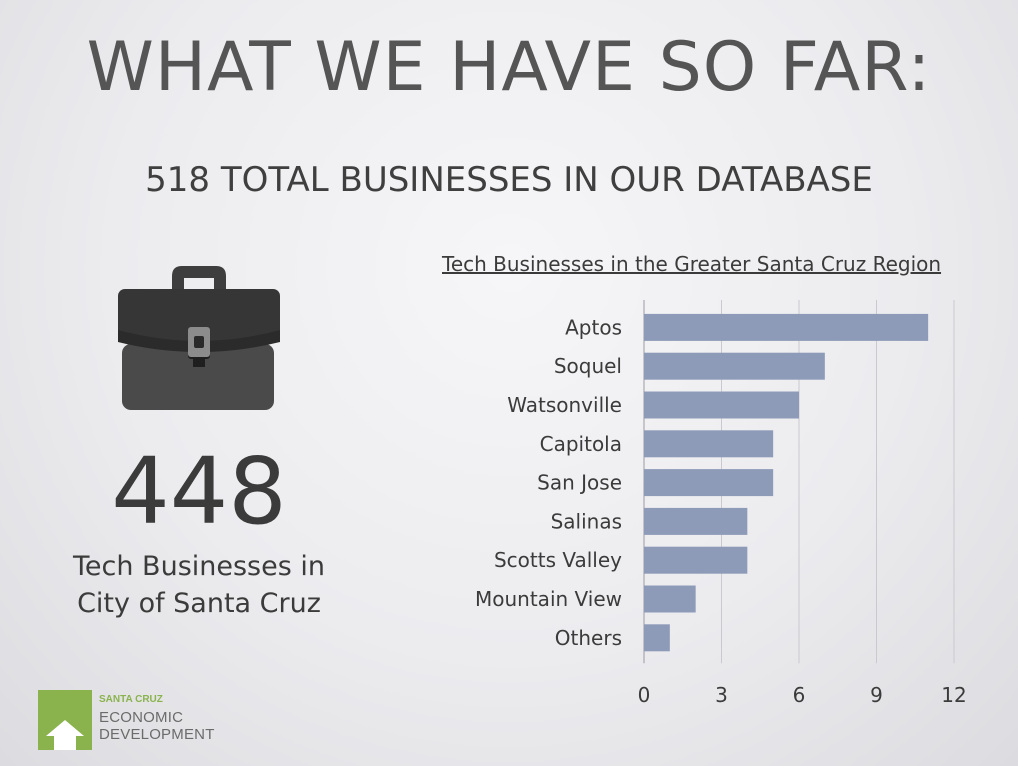  I want to click on tick-labels: 0 3 6 9 12, so click(802, 694).